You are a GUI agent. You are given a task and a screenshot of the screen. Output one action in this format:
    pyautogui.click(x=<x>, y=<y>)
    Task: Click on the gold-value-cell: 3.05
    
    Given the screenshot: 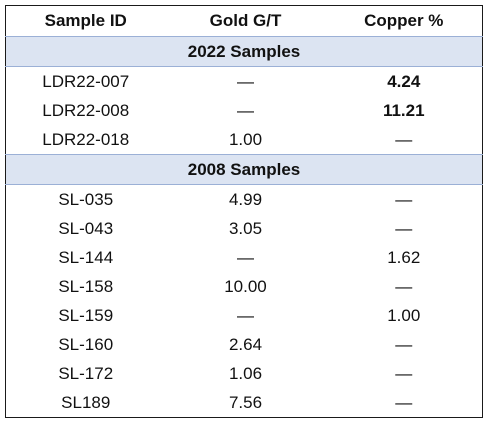 What is the action you would take?
    pyautogui.click(x=245, y=228)
    